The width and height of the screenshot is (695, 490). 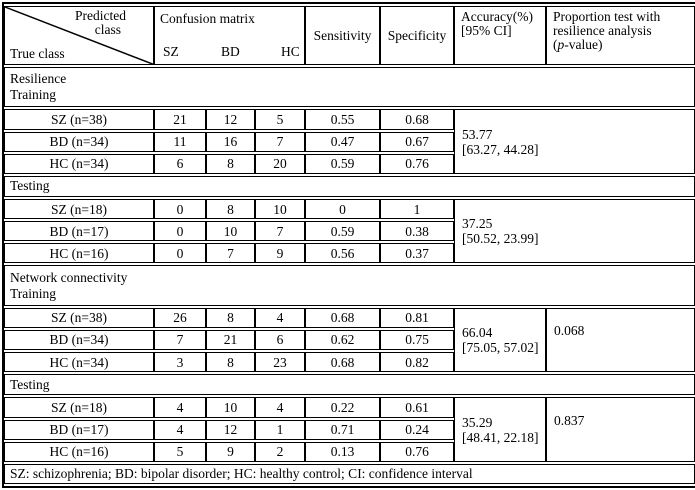 I want to click on predicted-class-line2: class, so click(x=107, y=29).